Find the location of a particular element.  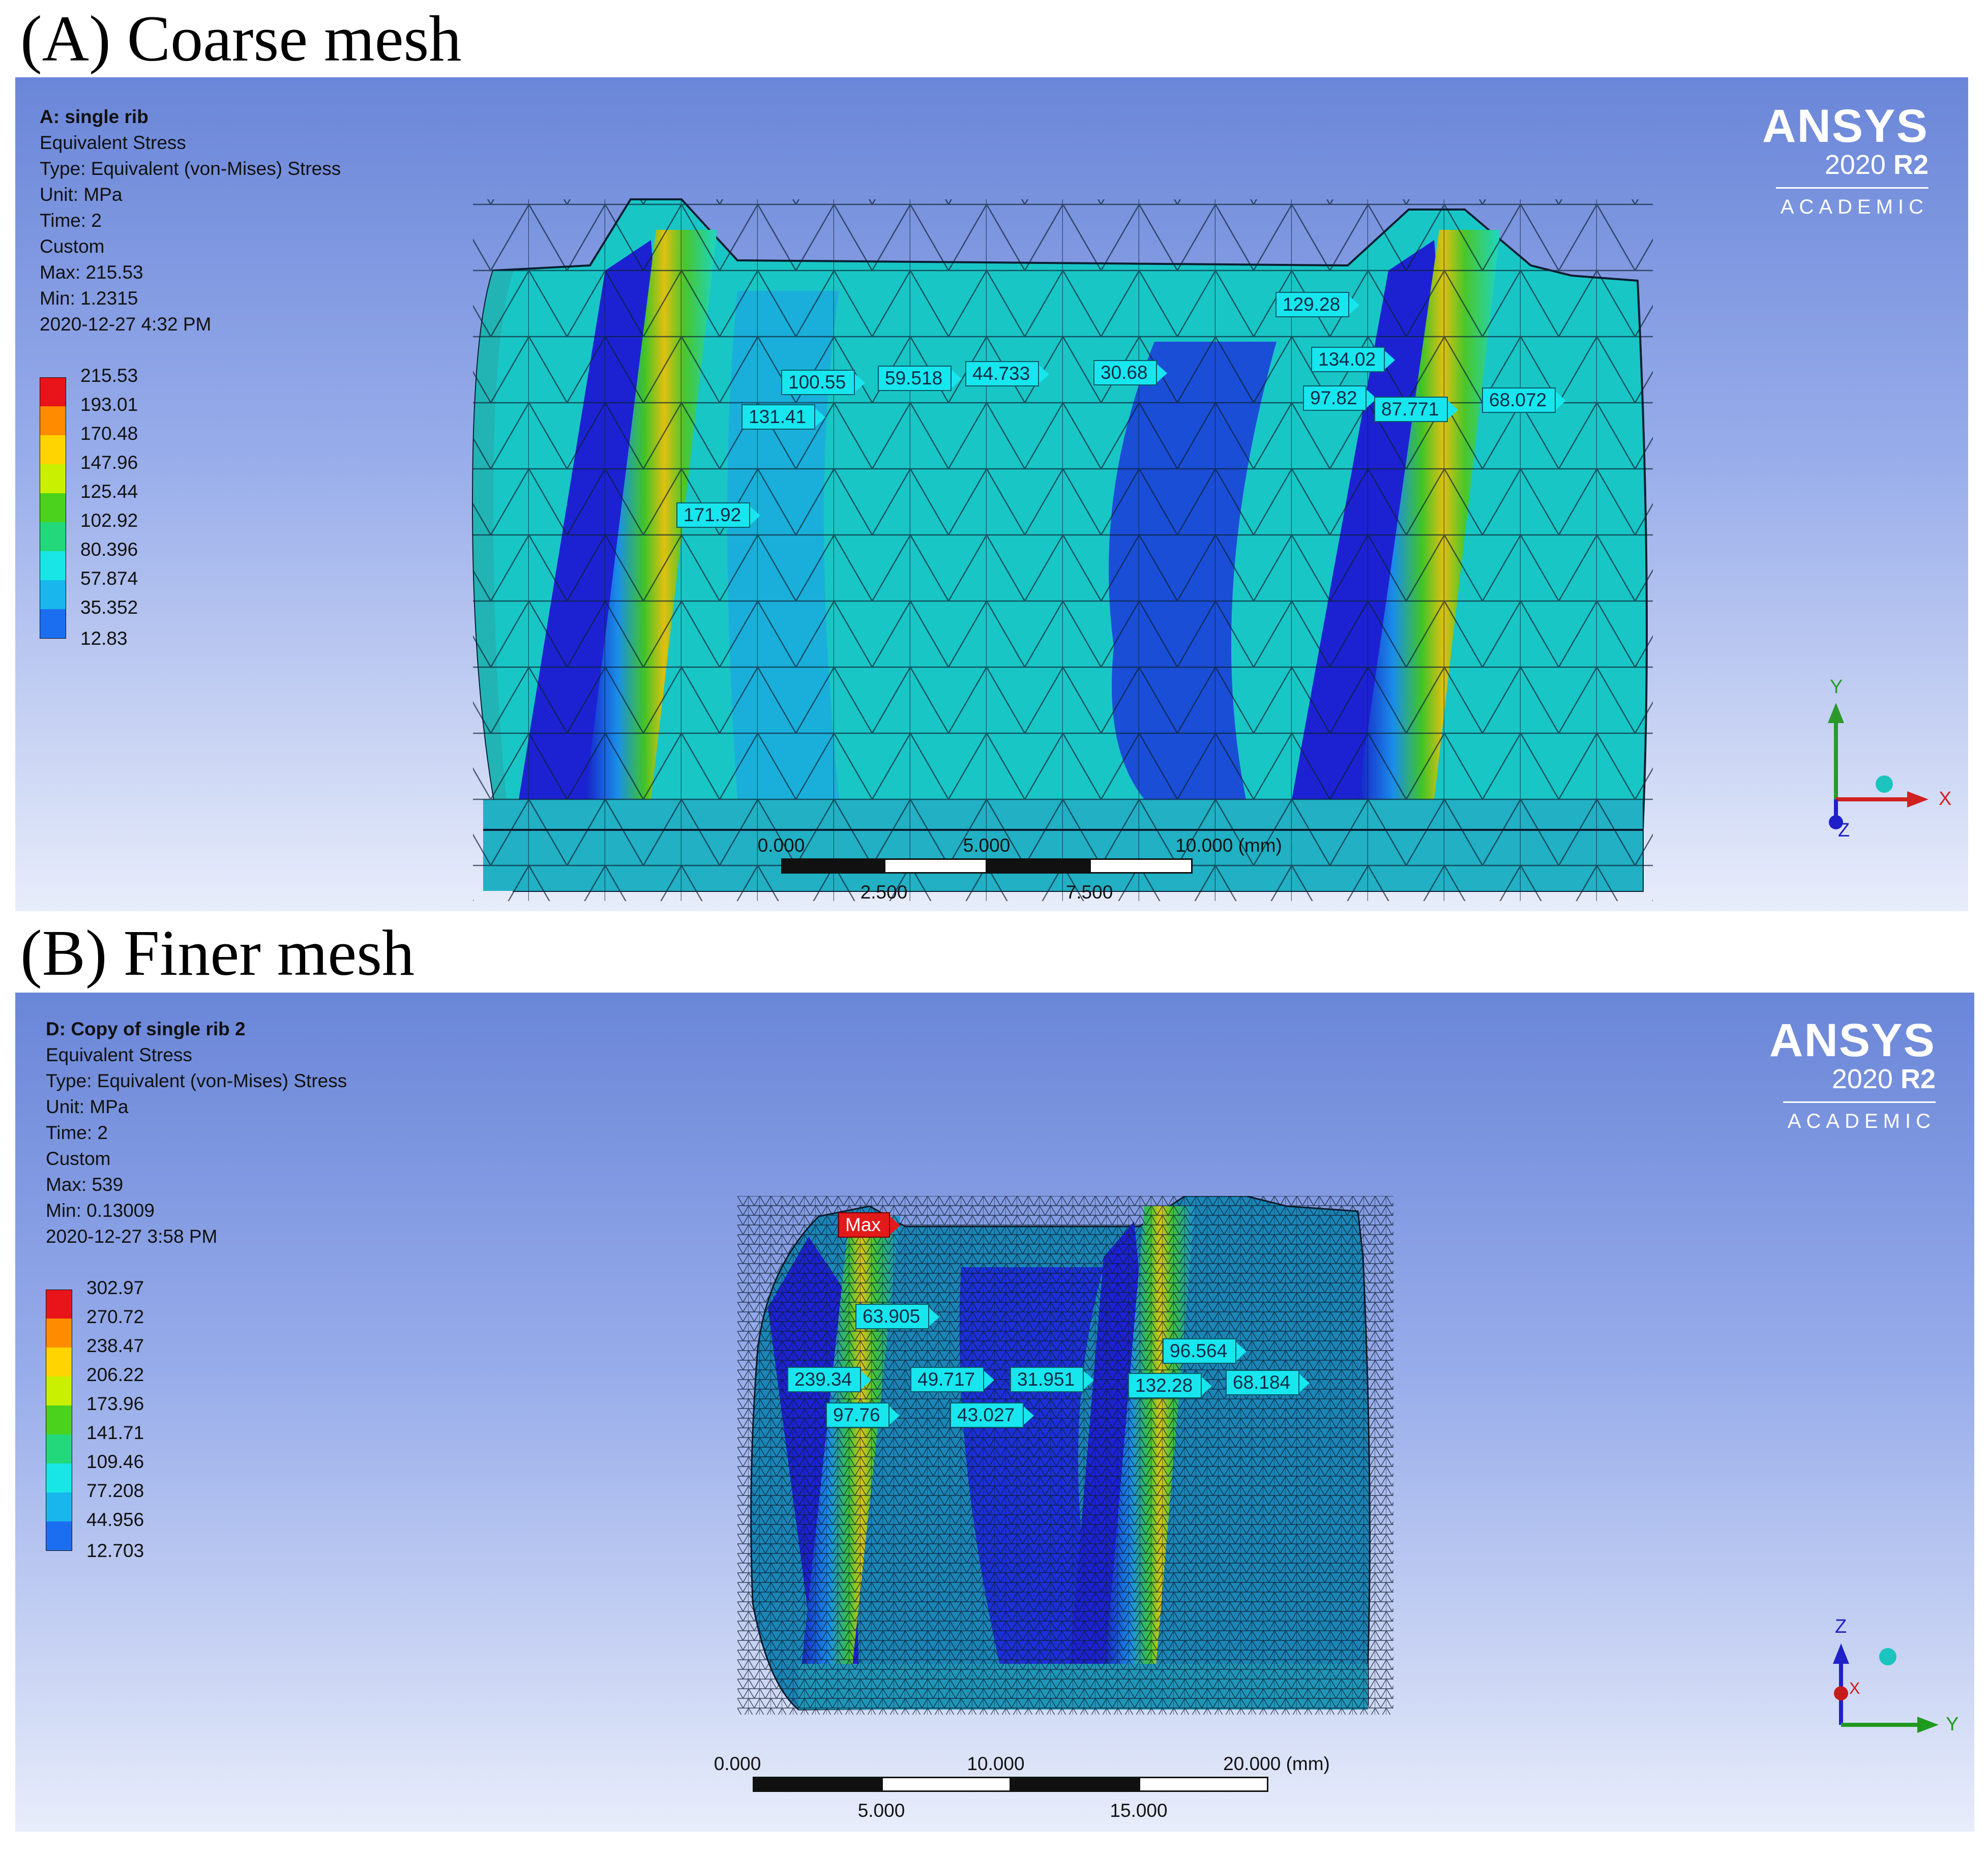

probe-label: 43.027 is located at coordinates (992, 1415).